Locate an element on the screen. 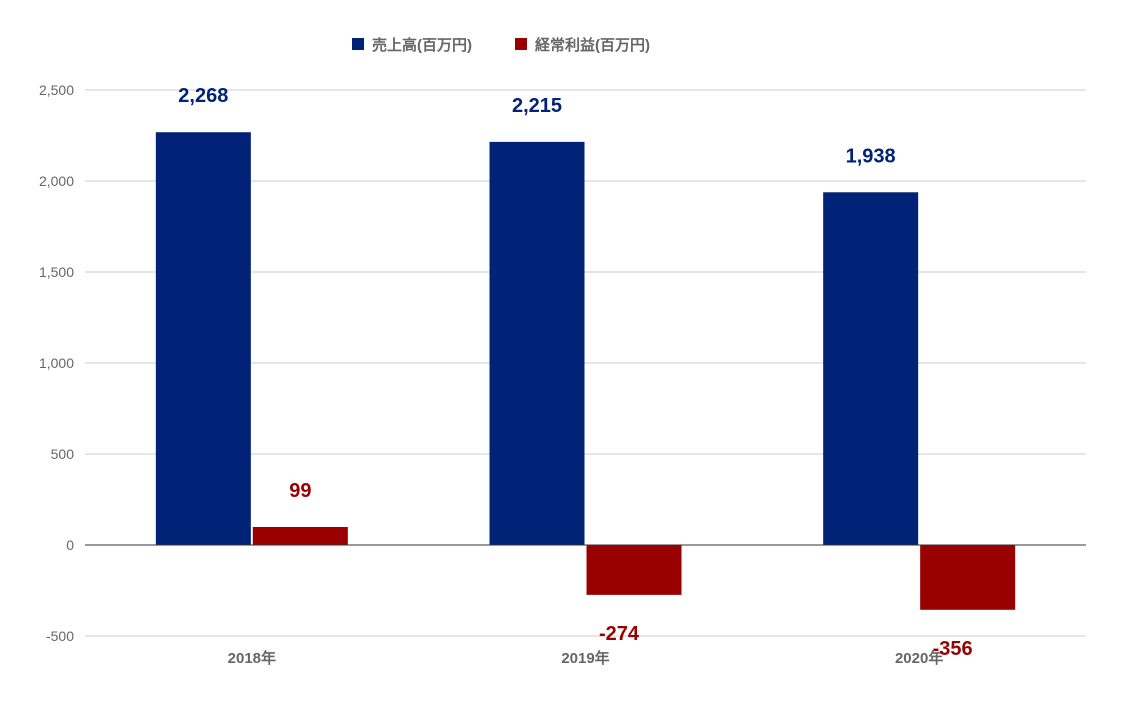 This screenshot has height=703, width=1122. y-tick-label: 2,000 is located at coordinates (56, 181).